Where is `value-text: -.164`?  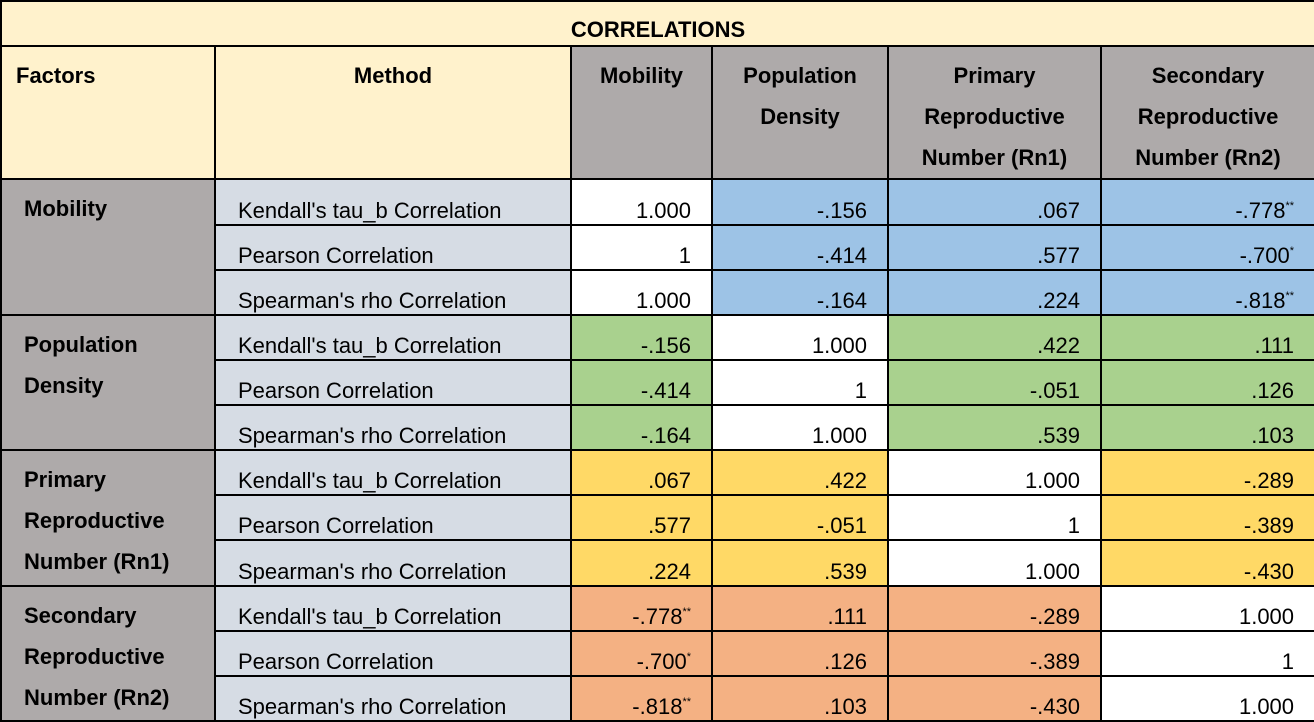
value-text: -.164 is located at coordinates (841, 300).